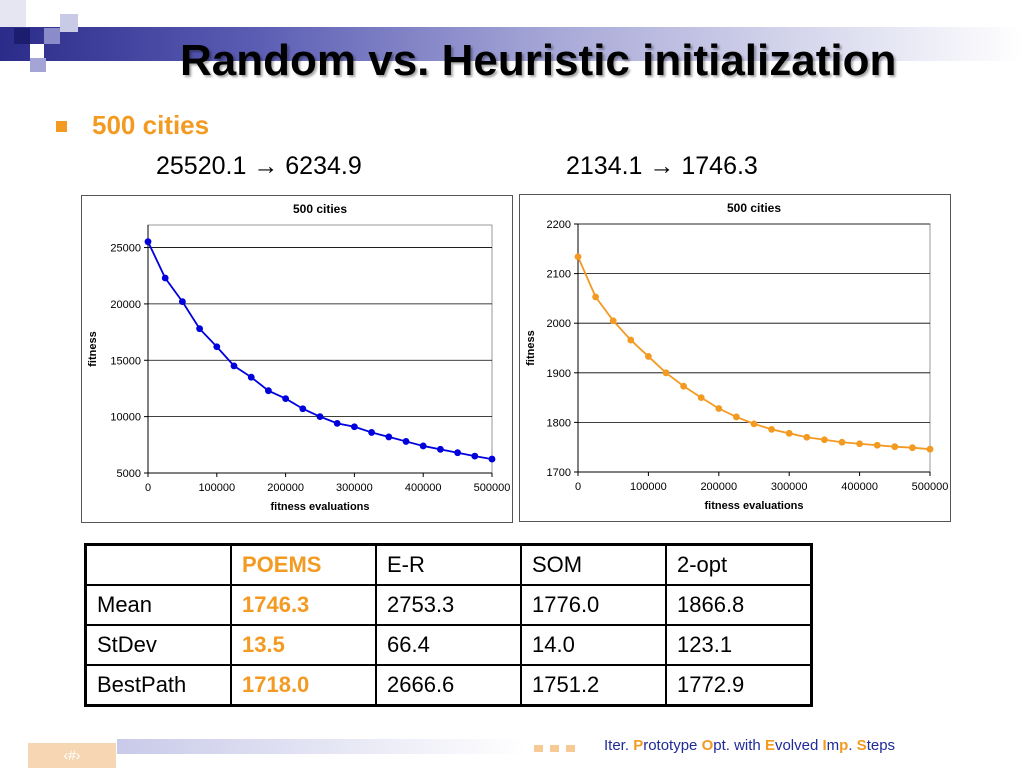 This screenshot has width=1024, height=768. What do you see at coordinates (789, 487) in the screenshot?
I see `x-tick-label: 300000` at bounding box center [789, 487].